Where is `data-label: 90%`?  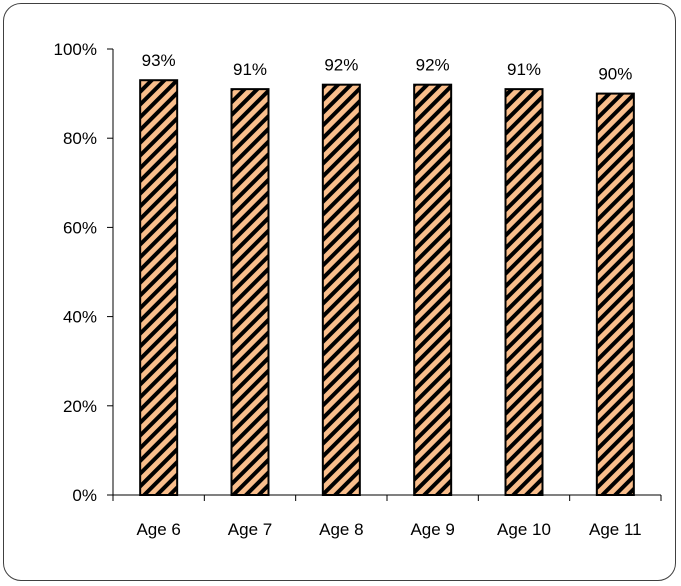 data-label: 90% is located at coordinates (615, 74).